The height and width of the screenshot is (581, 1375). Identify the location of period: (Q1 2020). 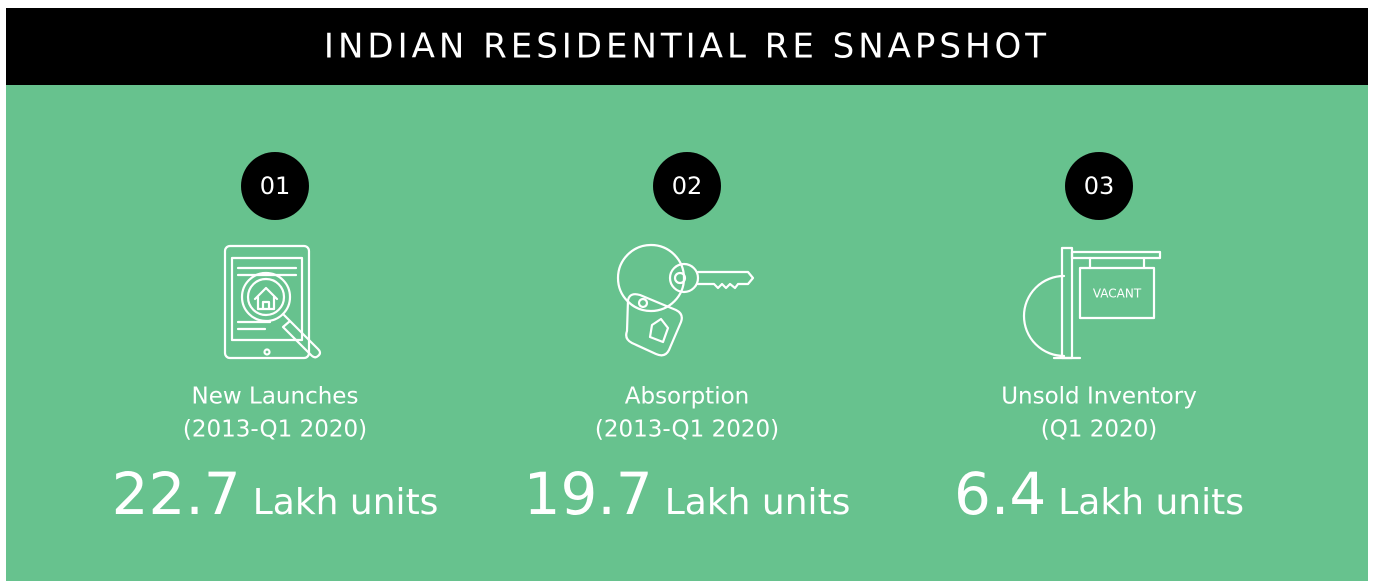
(1099, 430).